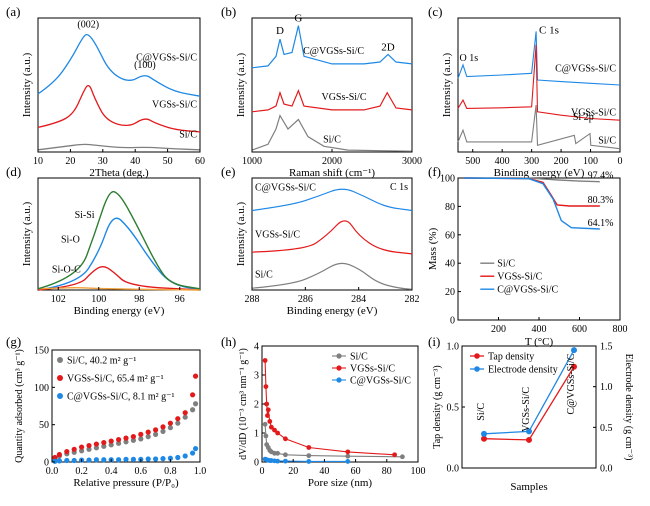 The image size is (650, 506). What do you see at coordinates (228, 171) in the screenshot?
I see `panel-label: (e)` at bounding box center [228, 171].